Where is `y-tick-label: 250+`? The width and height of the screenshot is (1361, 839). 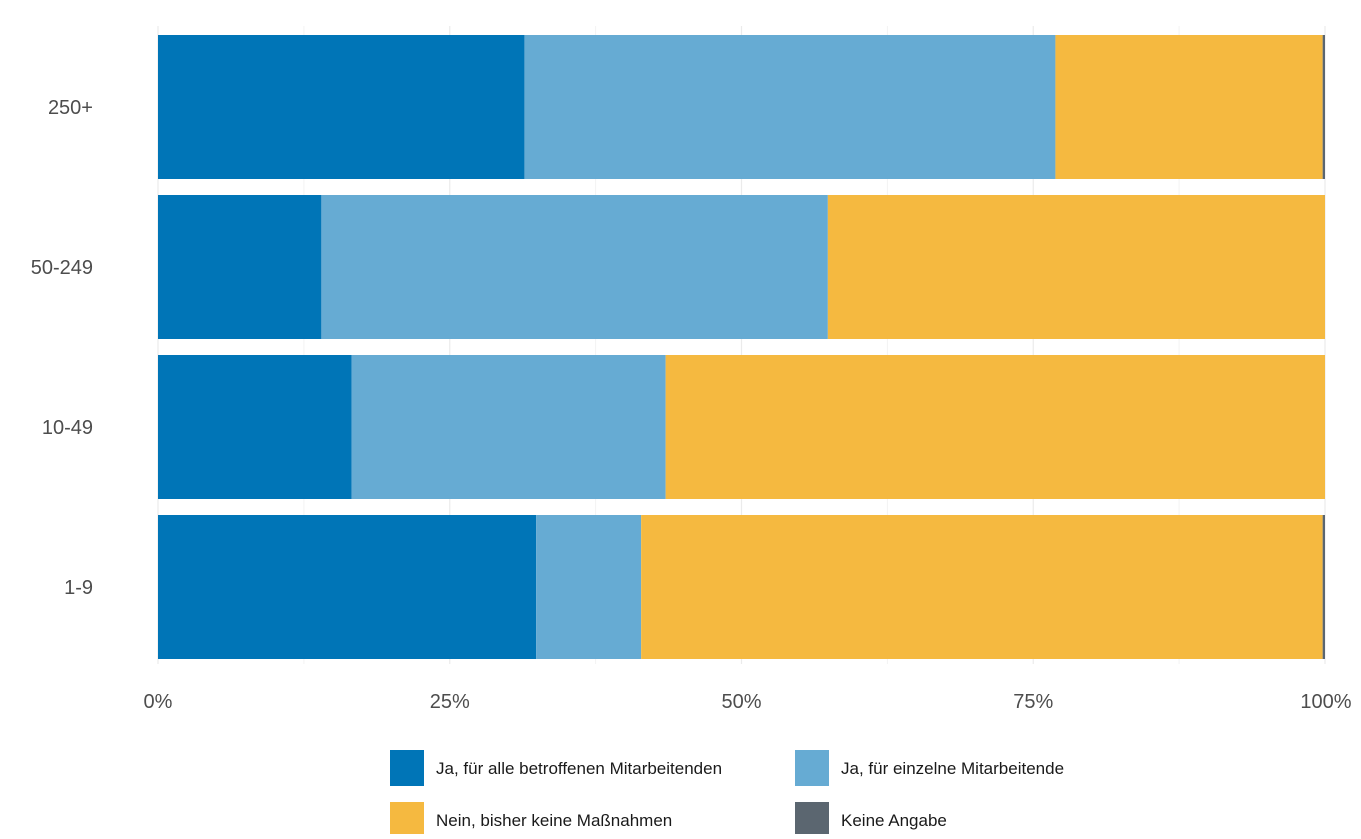
y-tick-label: 250+ is located at coordinates (70, 108).